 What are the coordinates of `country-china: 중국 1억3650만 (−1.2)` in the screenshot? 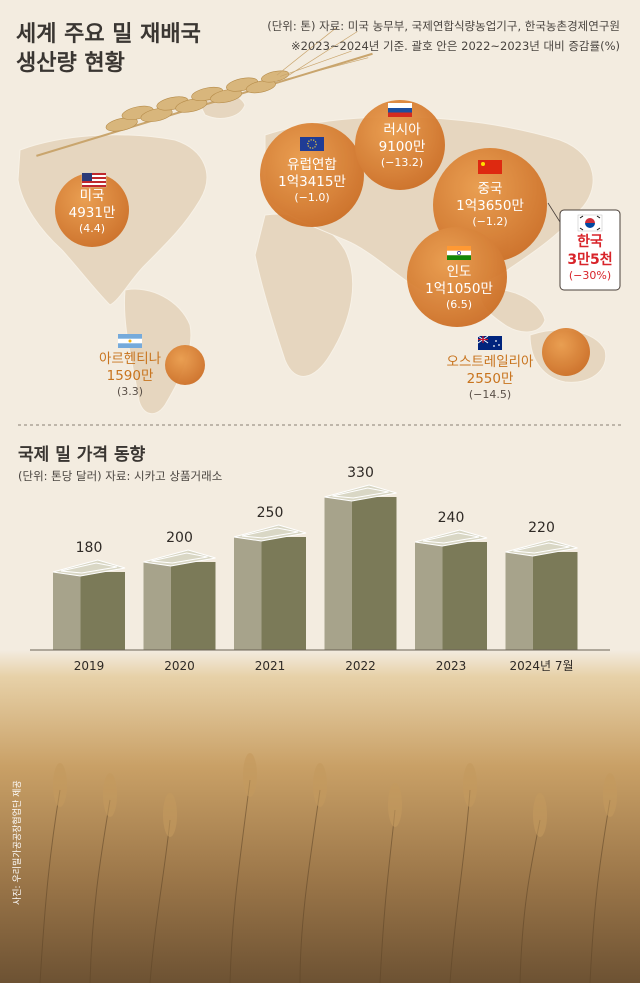 It's located at (490, 205).